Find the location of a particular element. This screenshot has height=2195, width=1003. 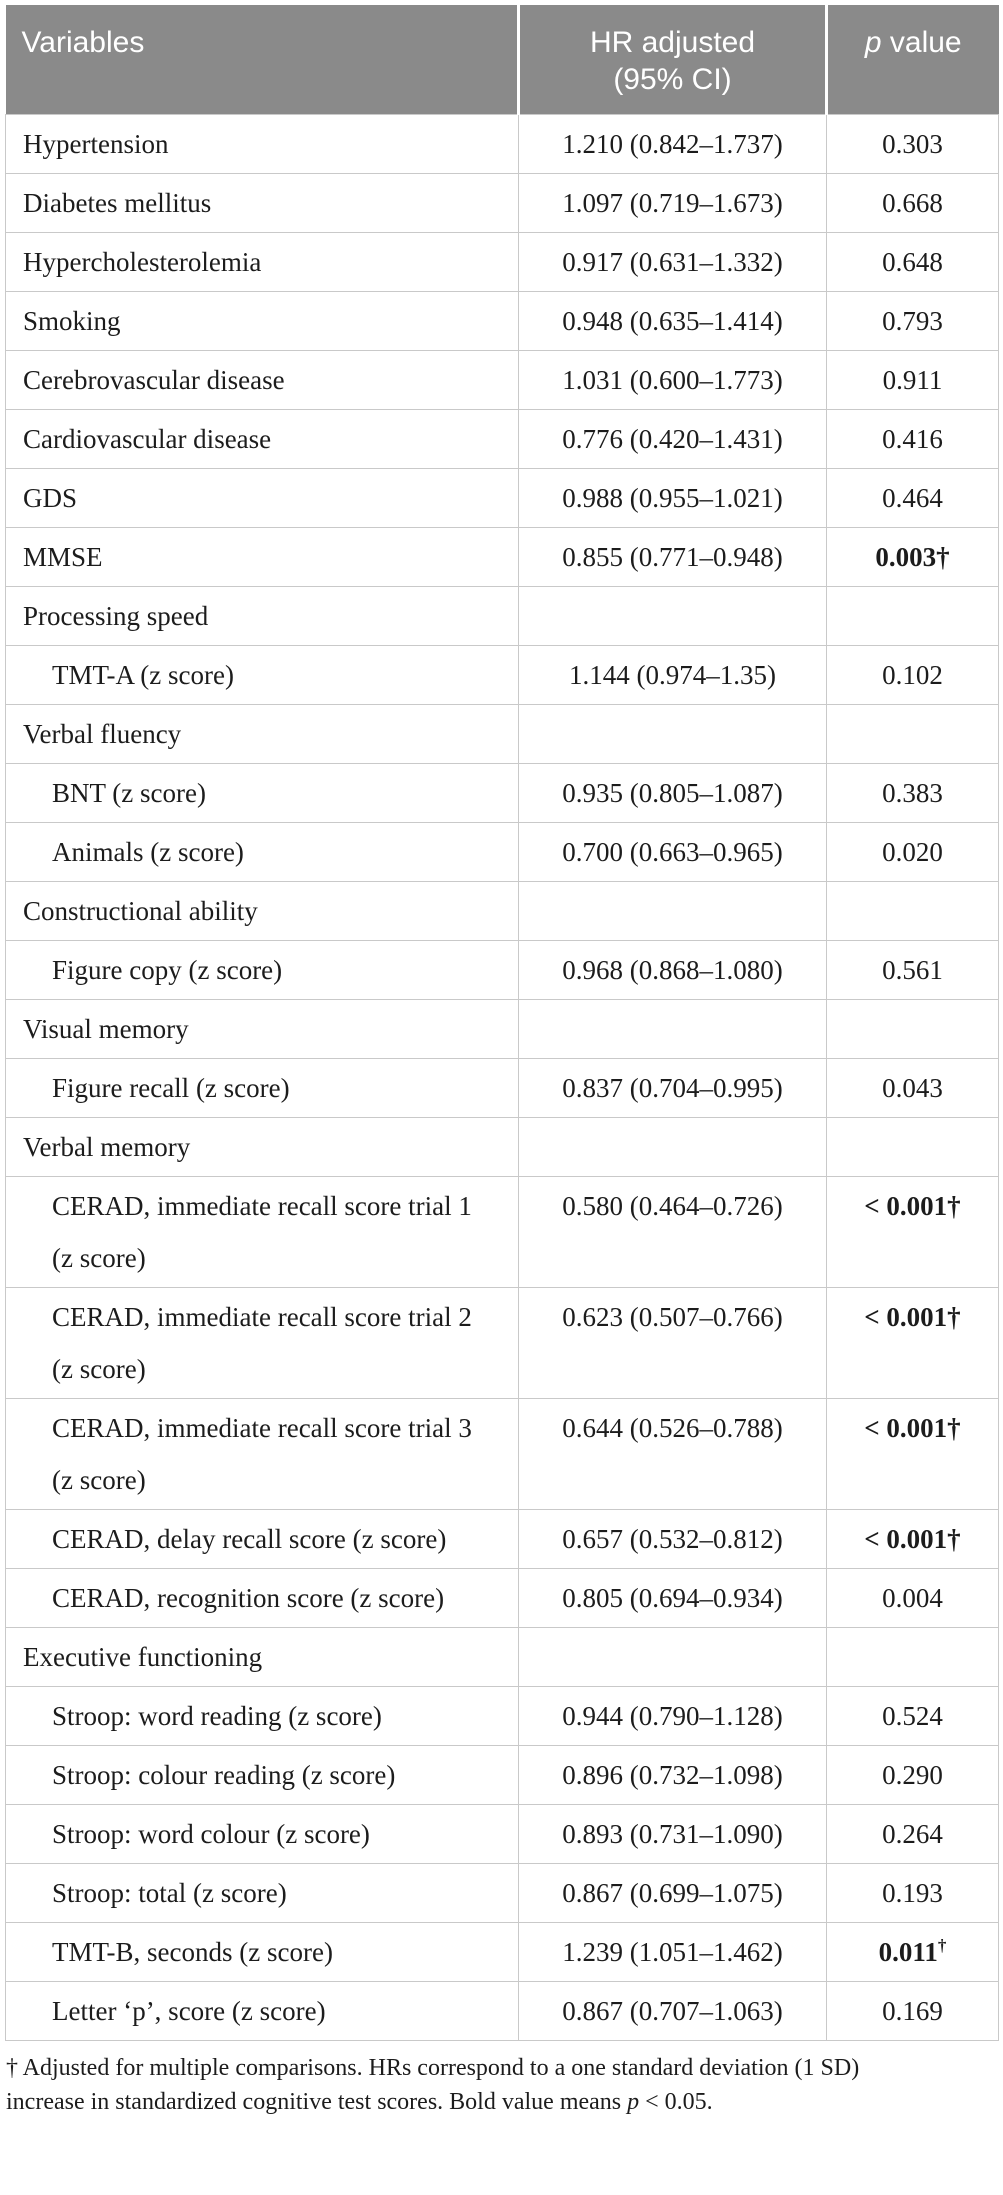

row-label-cell: Stroop: total (z score) is located at coordinates (262, 1893).